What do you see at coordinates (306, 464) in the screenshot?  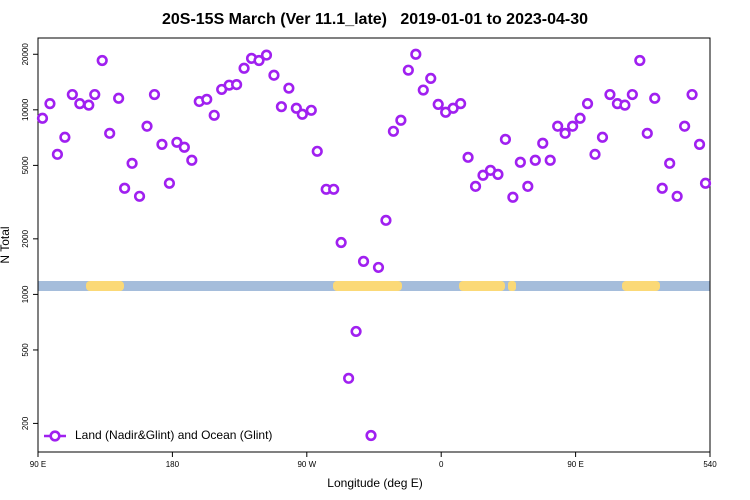 I see `x-tick-label: 90 W` at bounding box center [306, 464].